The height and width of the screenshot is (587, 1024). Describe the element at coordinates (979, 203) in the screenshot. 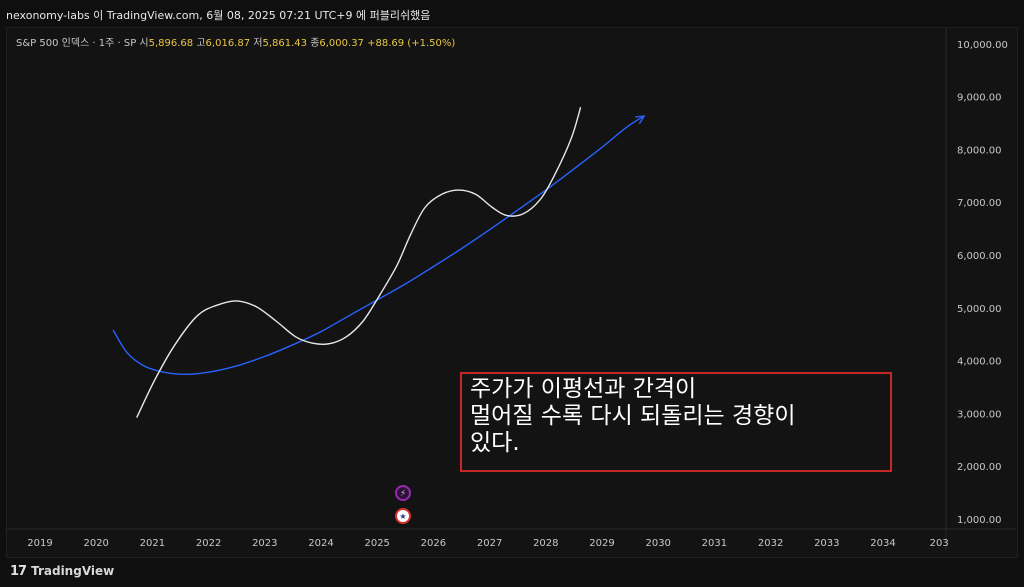

I see `y-tick-label: 7,000.00` at that location.